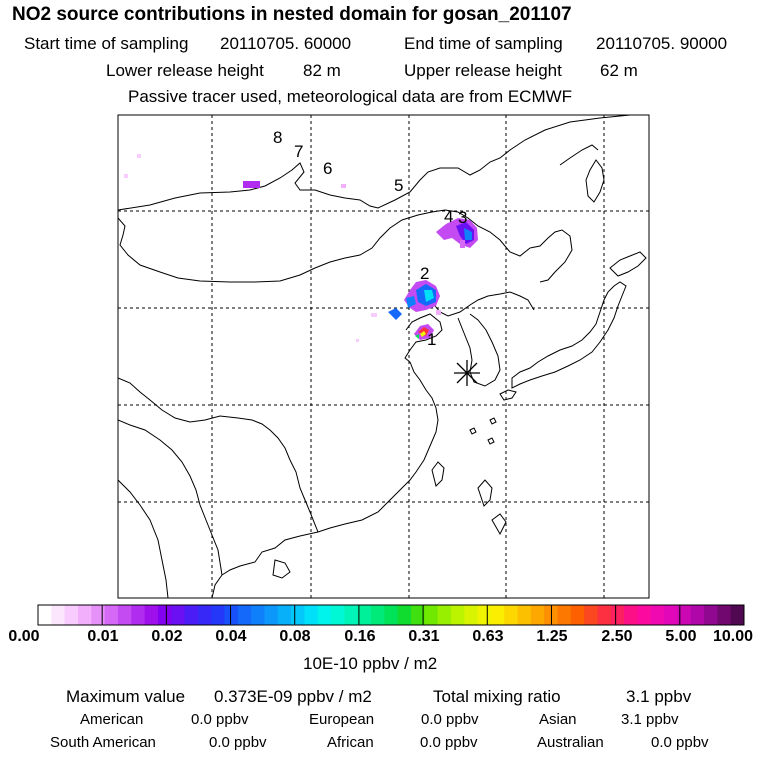  Describe the element at coordinates (417, 336) in the screenshot. I see `plume-source-1-edge` at that location.